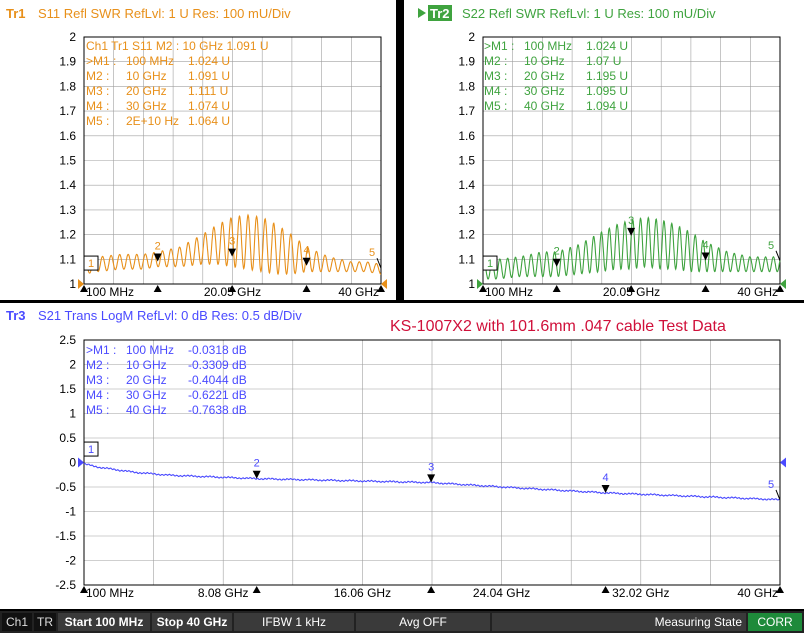 This screenshot has height=633, width=804. I want to click on marker-list-value: 1.064 U, so click(209, 121).